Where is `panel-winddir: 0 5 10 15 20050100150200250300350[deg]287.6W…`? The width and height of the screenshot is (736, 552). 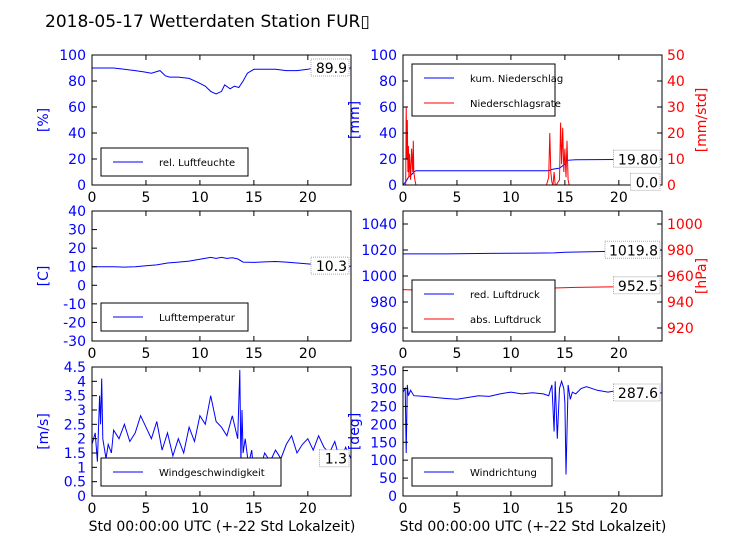 panel-winddir: 0 5 10 15 20050100150200250300350[deg]287.6W… is located at coordinates (505, 440).